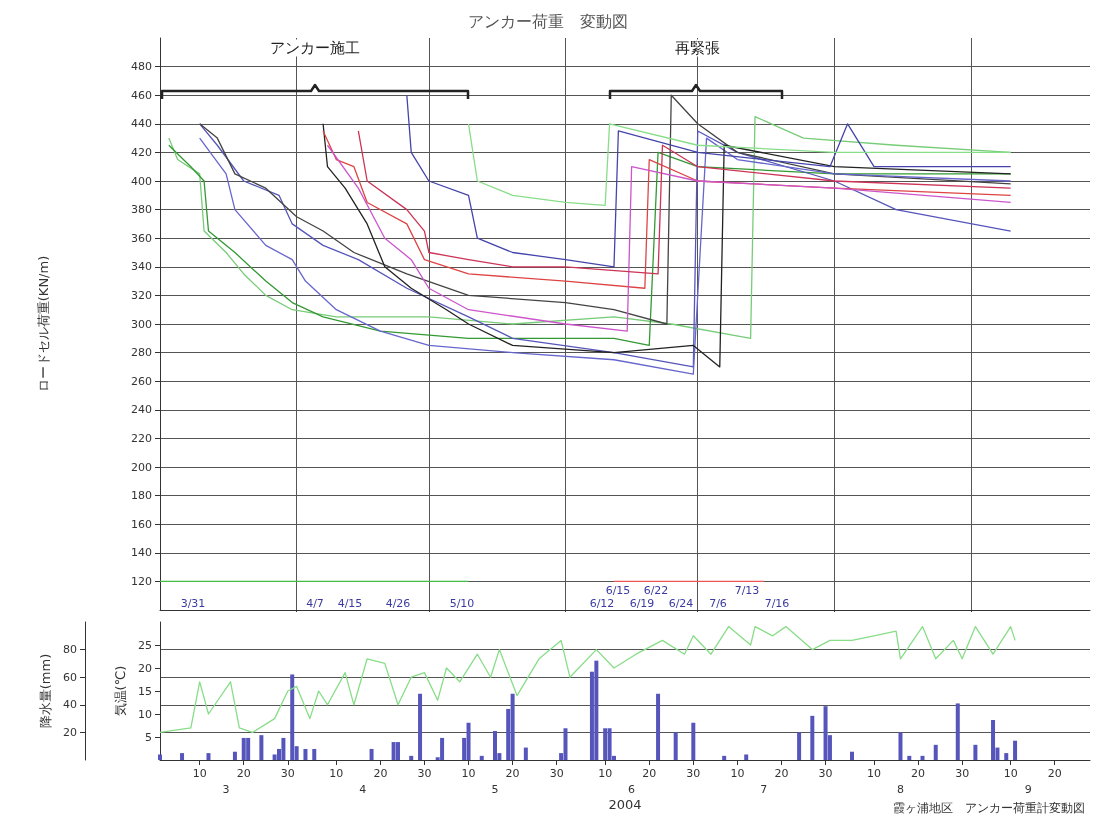  Describe the element at coordinates (141, 295) in the screenshot. I see `y-tick-label: 320` at that location.